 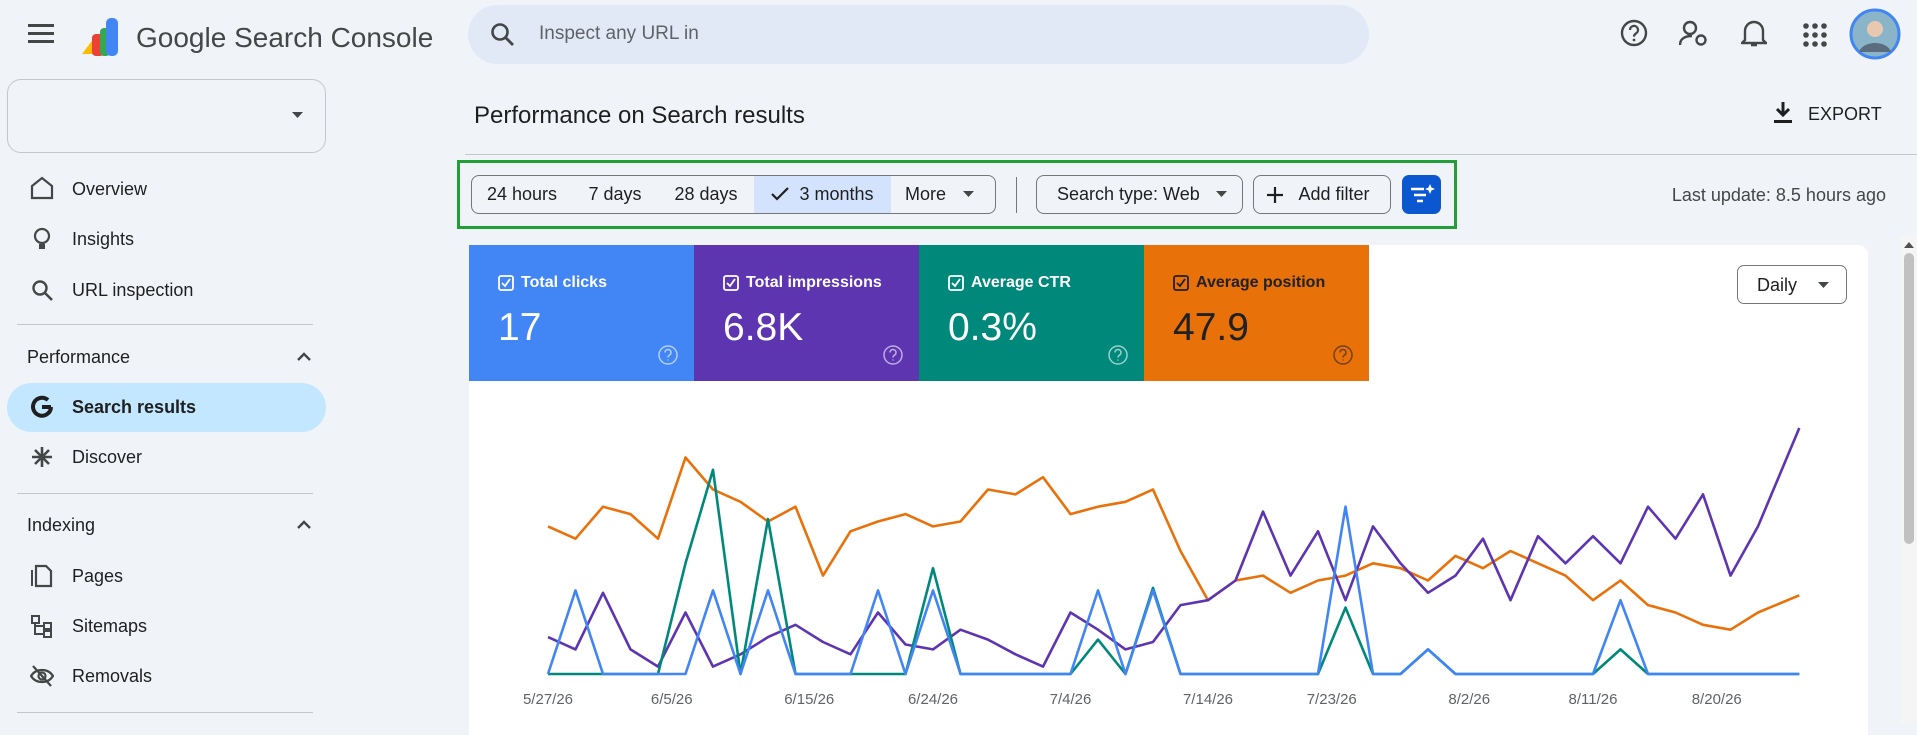 I want to click on date-range-button: 7 days, so click(x=615, y=194).